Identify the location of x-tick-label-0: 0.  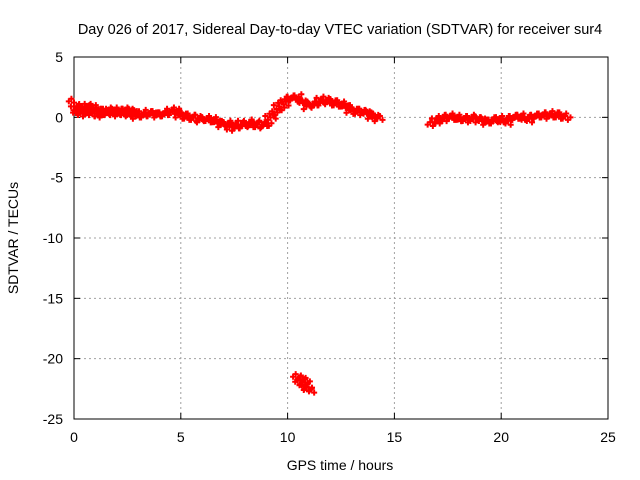
(74, 437).